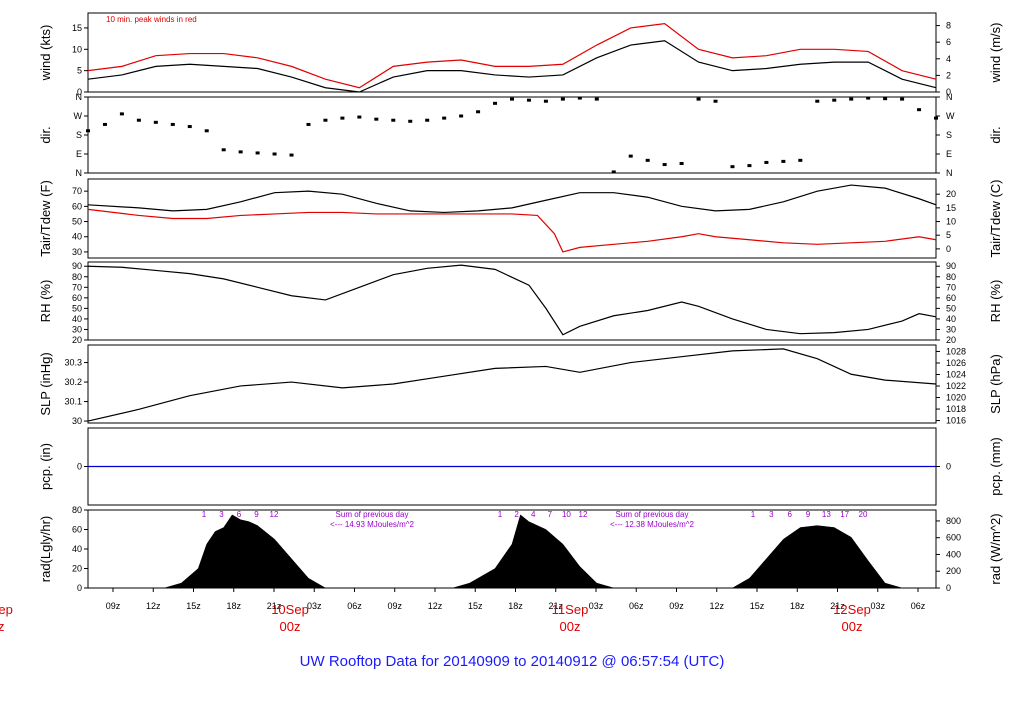 The height and width of the screenshot is (705, 1024). What do you see at coordinates (77, 277) in the screenshot?
I see `rh-ytick-label: 80` at bounding box center [77, 277].